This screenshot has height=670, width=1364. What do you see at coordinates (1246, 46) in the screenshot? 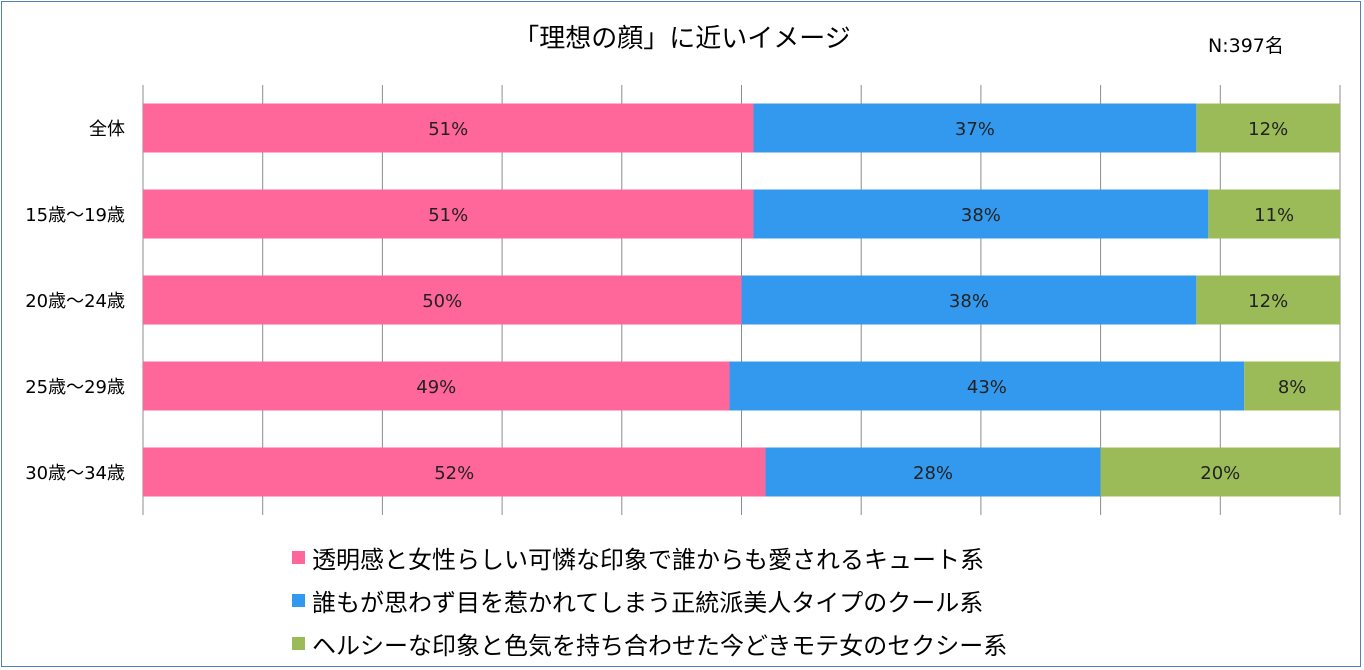
I see `sample-size-note: N:397名` at bounding box center [1246, 46].